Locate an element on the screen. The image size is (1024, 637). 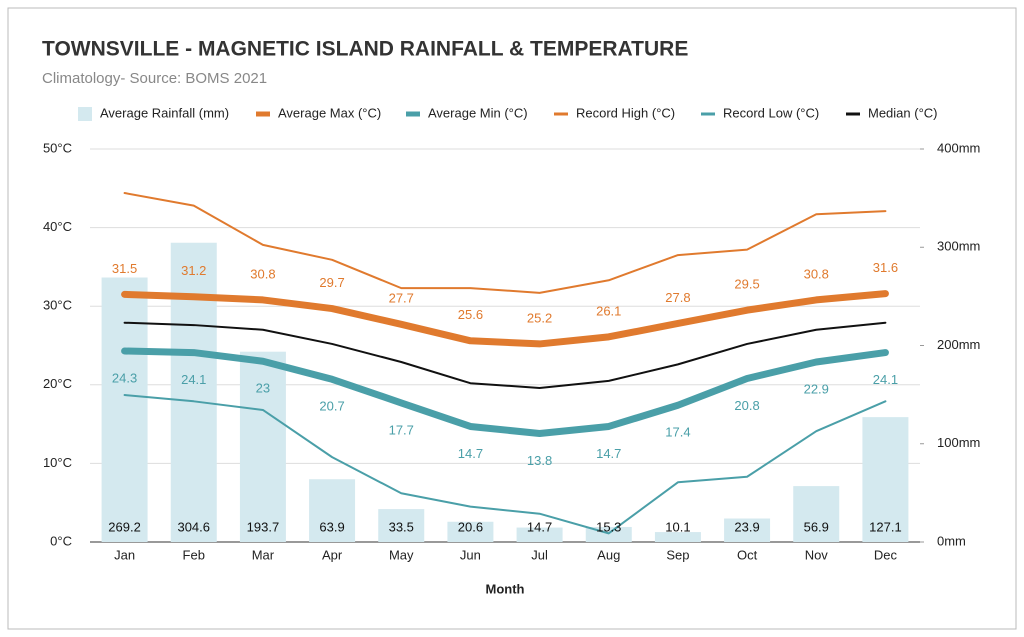
x-tick-label: May is located at coordinates (401, 554).